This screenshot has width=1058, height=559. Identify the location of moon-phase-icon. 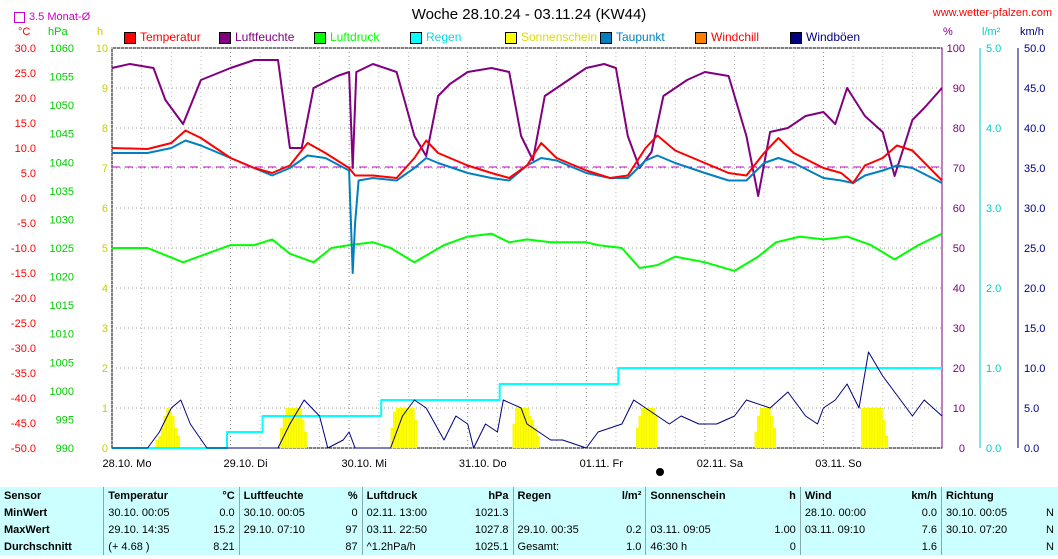
(660, 472).